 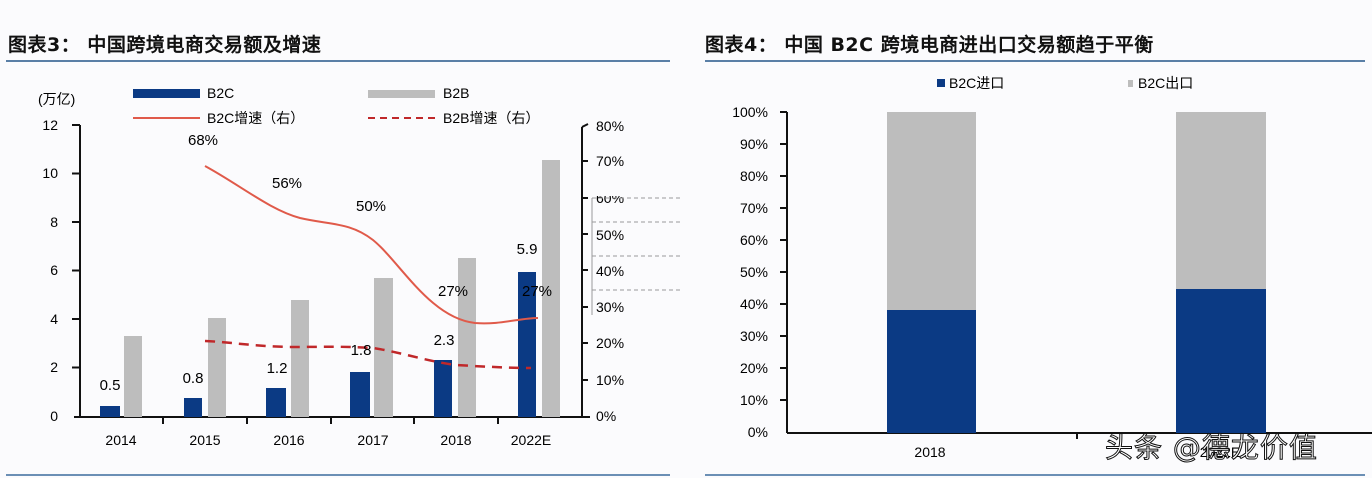 What do you see at coordinates (929, 45) in the screenshot?
I see `chart4-title: 图表4： 中国 B2C 跨境电商进出口交易额趋于平衡` at bounding box center [929, 45].